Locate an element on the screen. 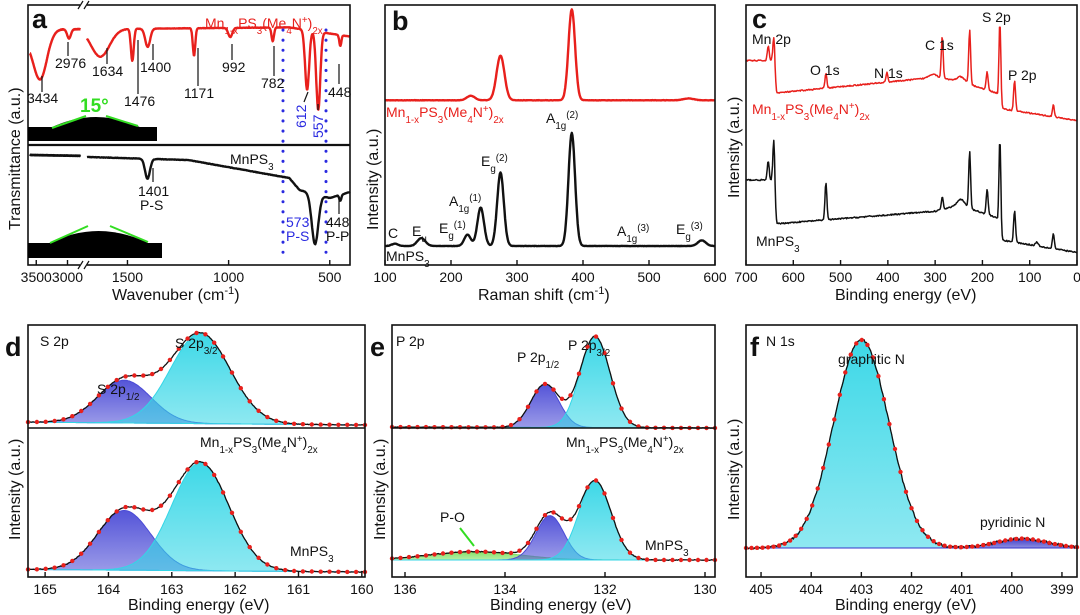 The image size is (1080, 615). x-tick-label: 1000 is located at coordinates (228, 277).